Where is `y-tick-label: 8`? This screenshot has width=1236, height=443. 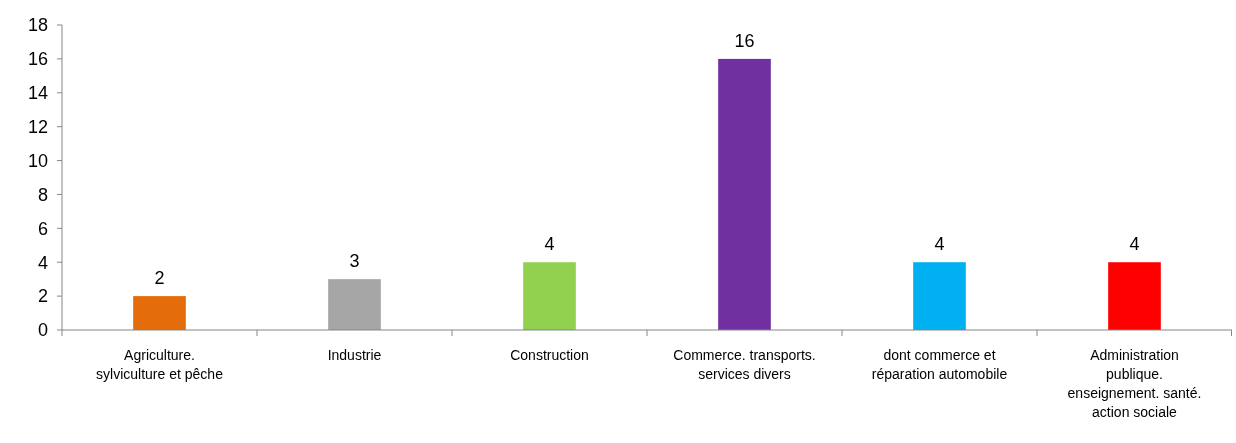
y-tick-label: 8 is located at coordinates (42, 194).